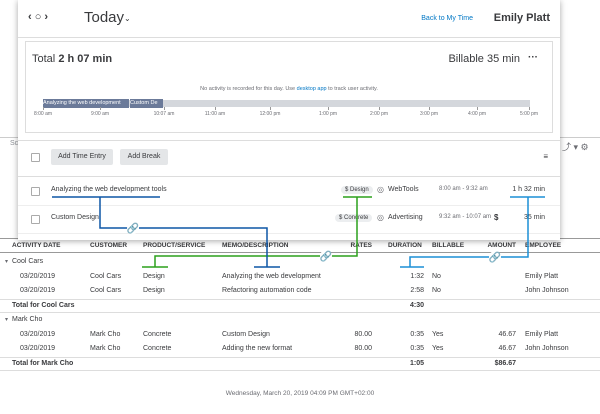 This screenshot has height=414, width=600. I want to click on column-header: RATES, so click(361, 245).